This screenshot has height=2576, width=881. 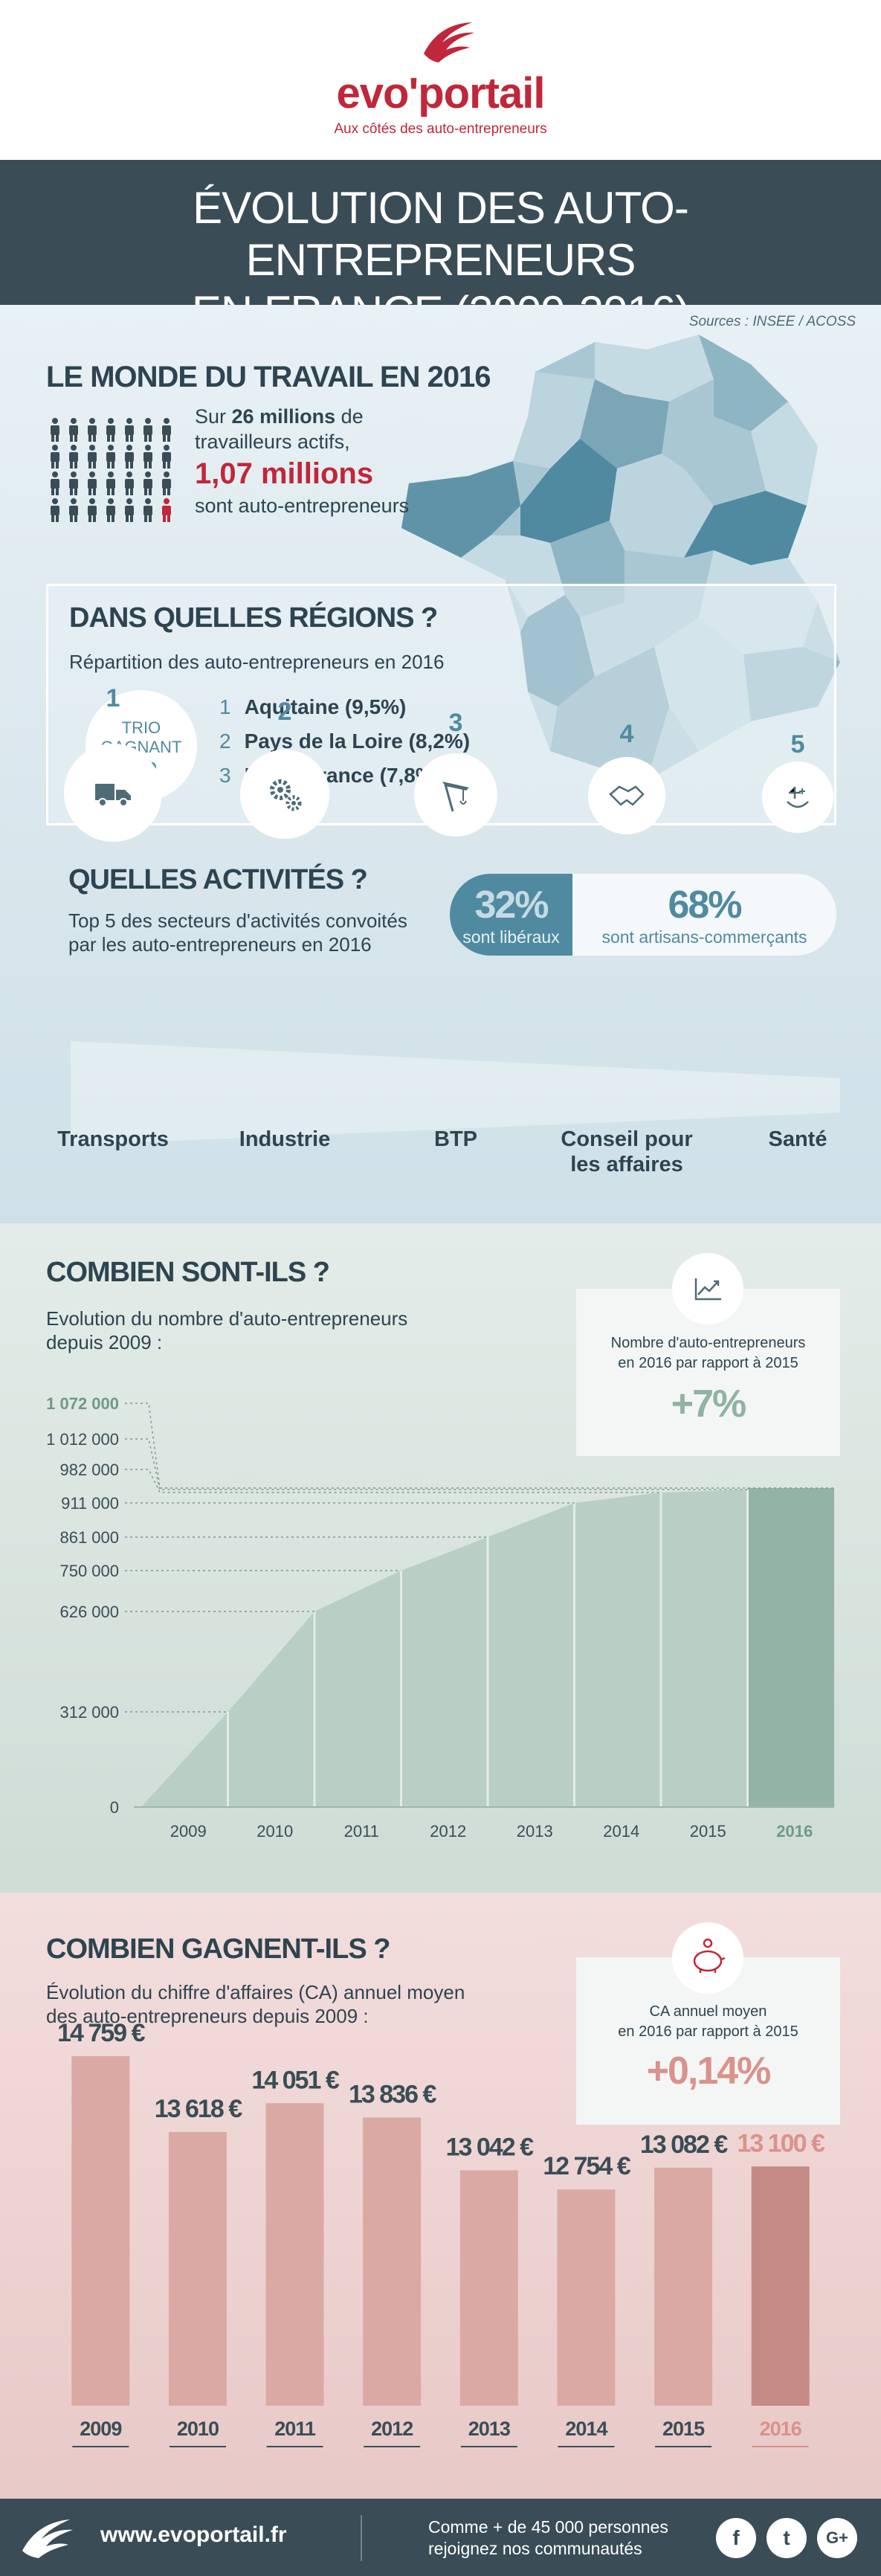 I want to click on workers-pictogram, so click(x=111, y=470).